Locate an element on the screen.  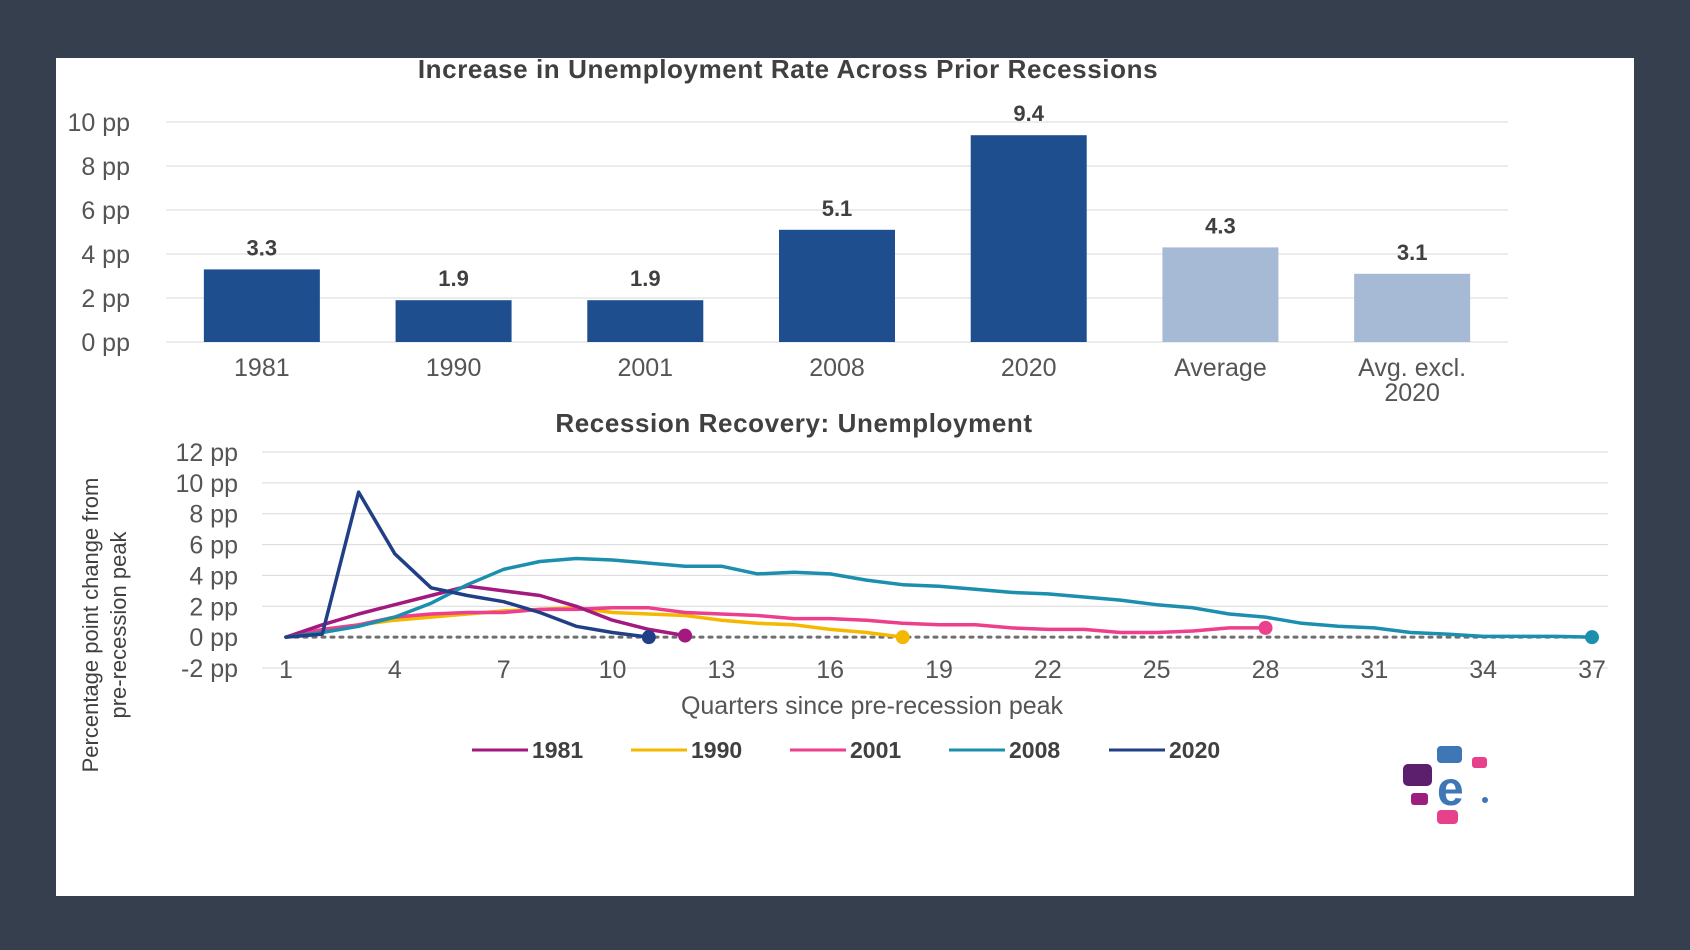
line-x-tick-label: 28 is located at coordinates (1266, 670).